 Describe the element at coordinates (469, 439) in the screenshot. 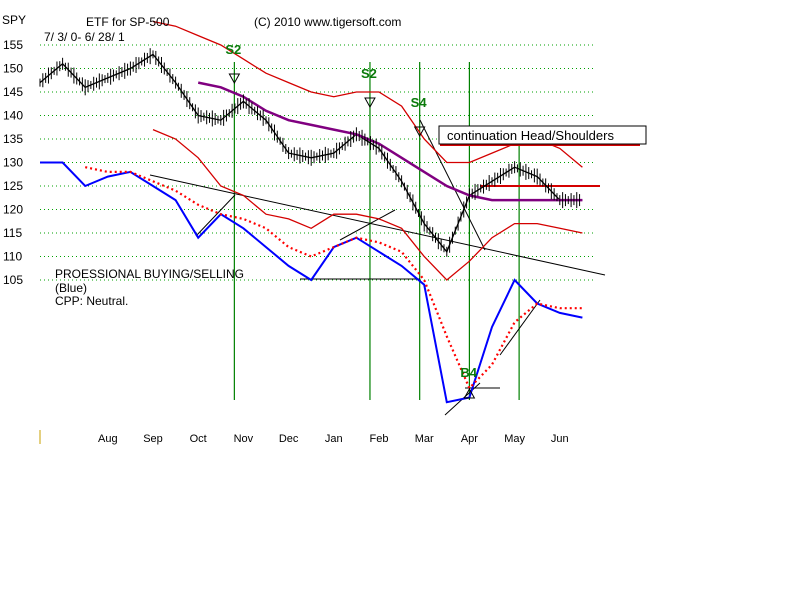

I see `x-tick-label: Apr` at that location.